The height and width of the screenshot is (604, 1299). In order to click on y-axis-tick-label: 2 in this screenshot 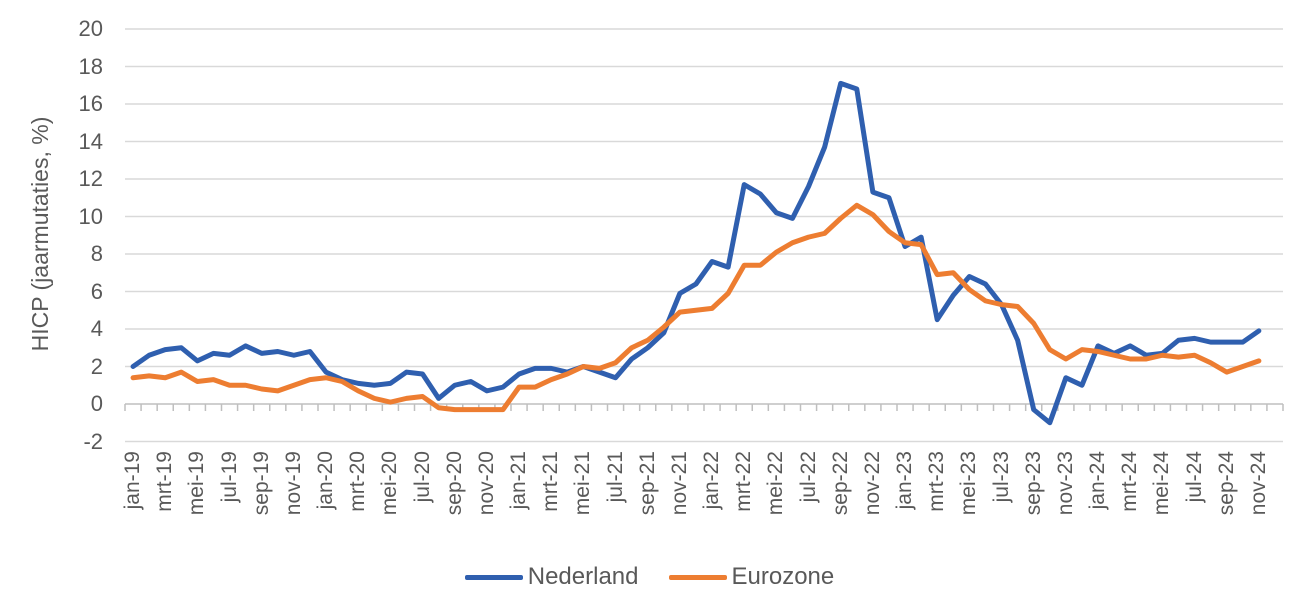, I will do `click(96, 366)`.